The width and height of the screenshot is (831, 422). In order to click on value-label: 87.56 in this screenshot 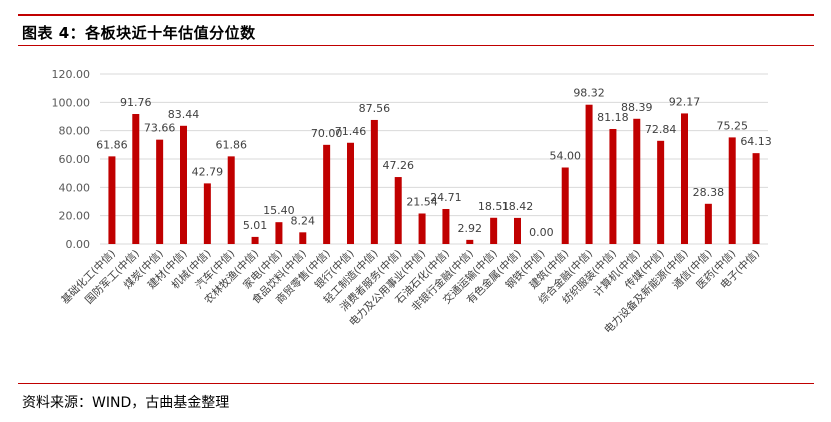, I will do `click(375, 108)`.